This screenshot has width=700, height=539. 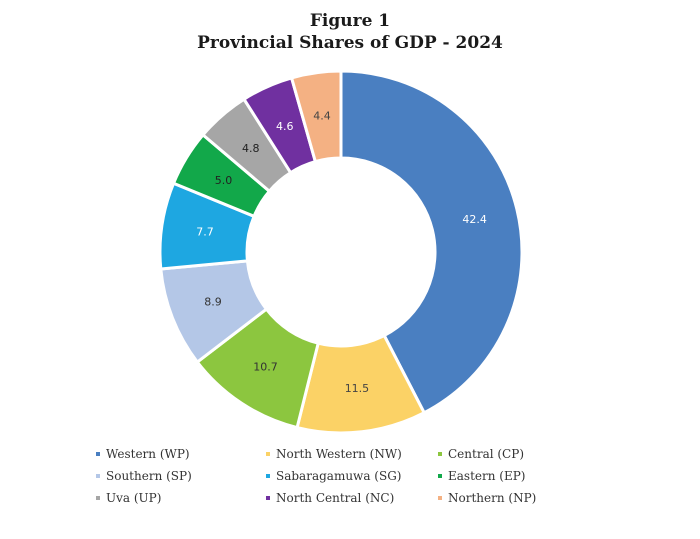 I want to click on slice-label-0: 42.4, so click(x=474, y=219).